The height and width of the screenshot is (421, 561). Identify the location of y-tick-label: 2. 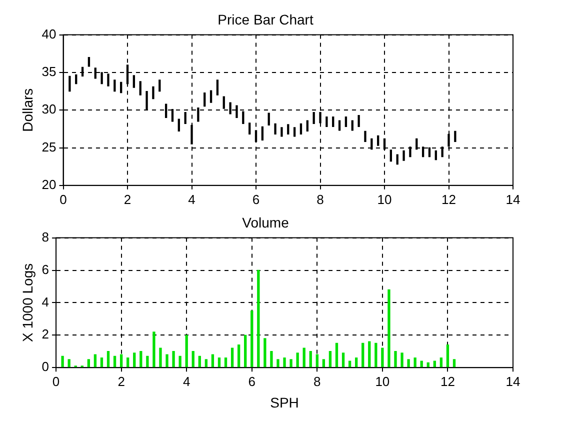
(46, 334).